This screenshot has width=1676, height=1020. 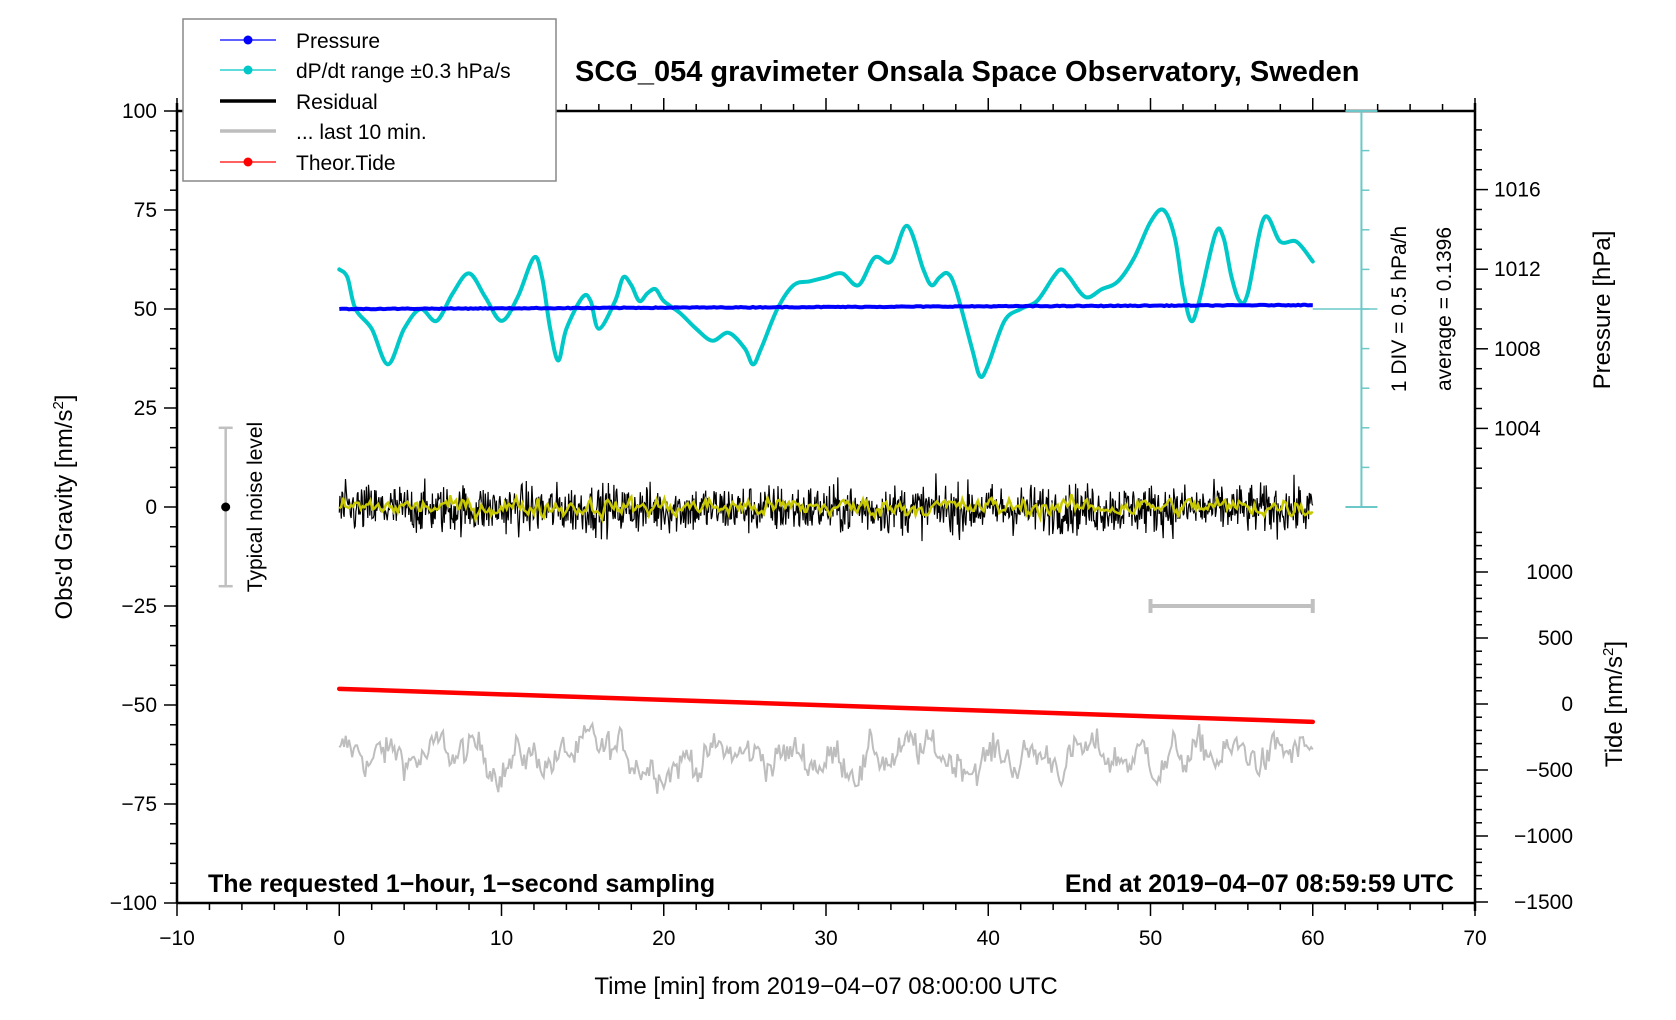 What do you see at coordinates (826, 757) in the screenshot?
I see `last10-series-line` at bounding box center [826, 757].